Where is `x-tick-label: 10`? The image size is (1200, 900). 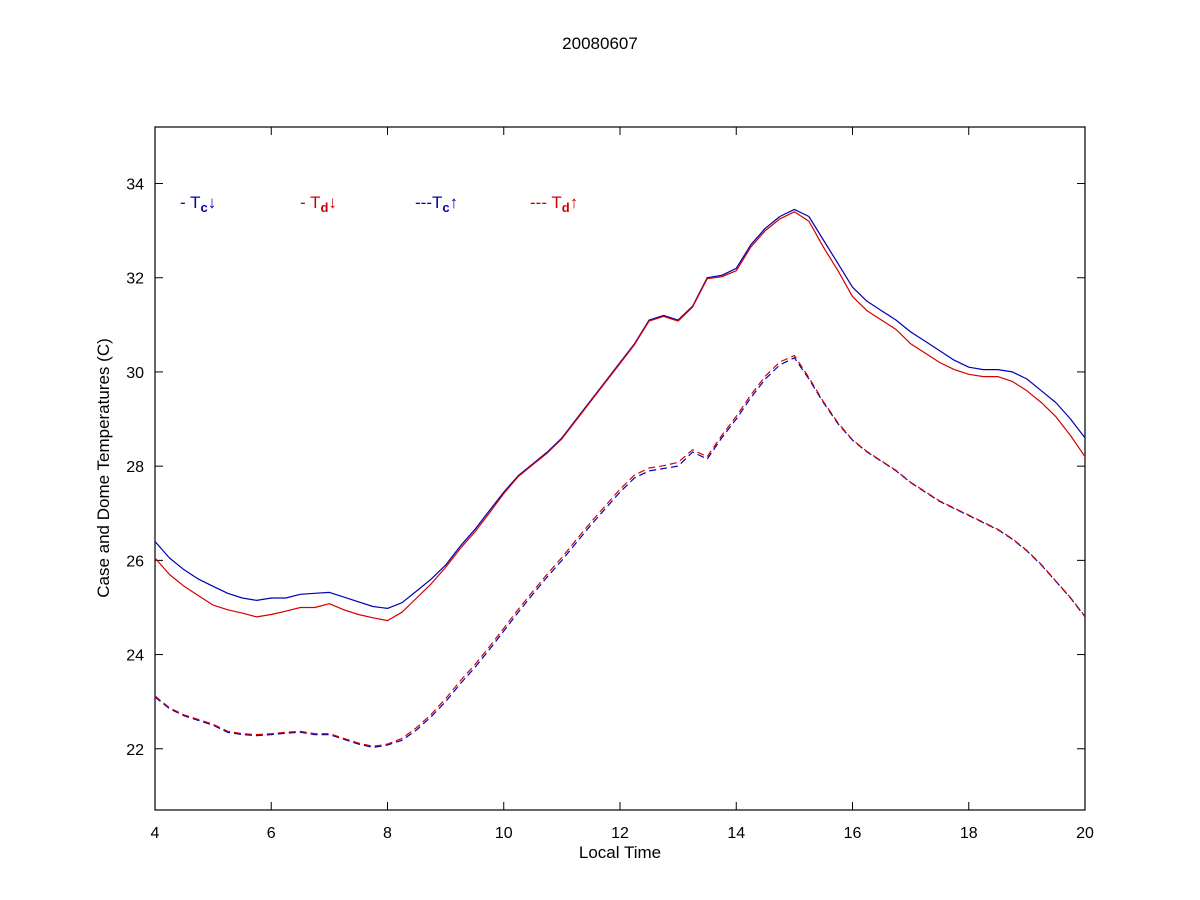
x-tick-label: 10 is located at coordinates (504, 833).